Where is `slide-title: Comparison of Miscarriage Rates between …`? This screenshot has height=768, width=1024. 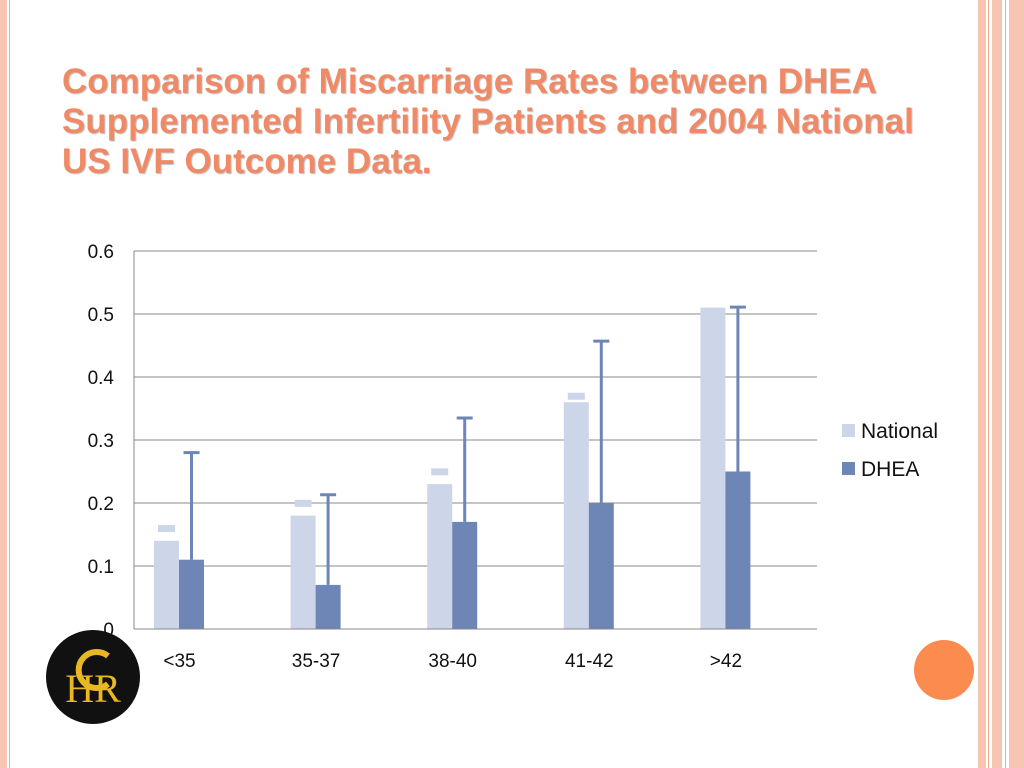
slide-title: Comparison of Miscarriage Rates between … is located at coordinates (488, 121).